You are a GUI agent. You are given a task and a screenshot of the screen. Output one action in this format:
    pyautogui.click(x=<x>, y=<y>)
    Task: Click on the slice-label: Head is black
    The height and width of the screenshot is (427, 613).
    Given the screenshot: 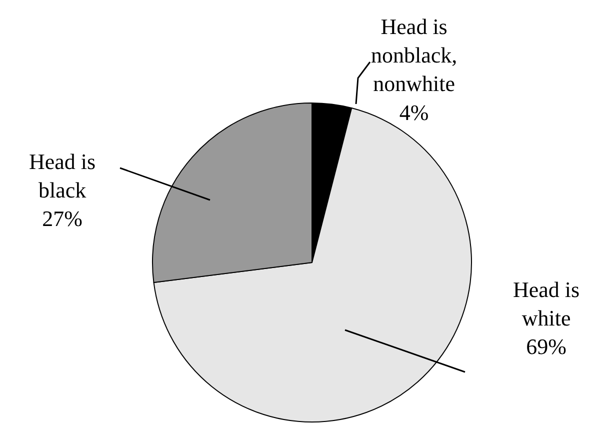 What is the action you would take?
    pyautogui.click(x=62, y=176)
    